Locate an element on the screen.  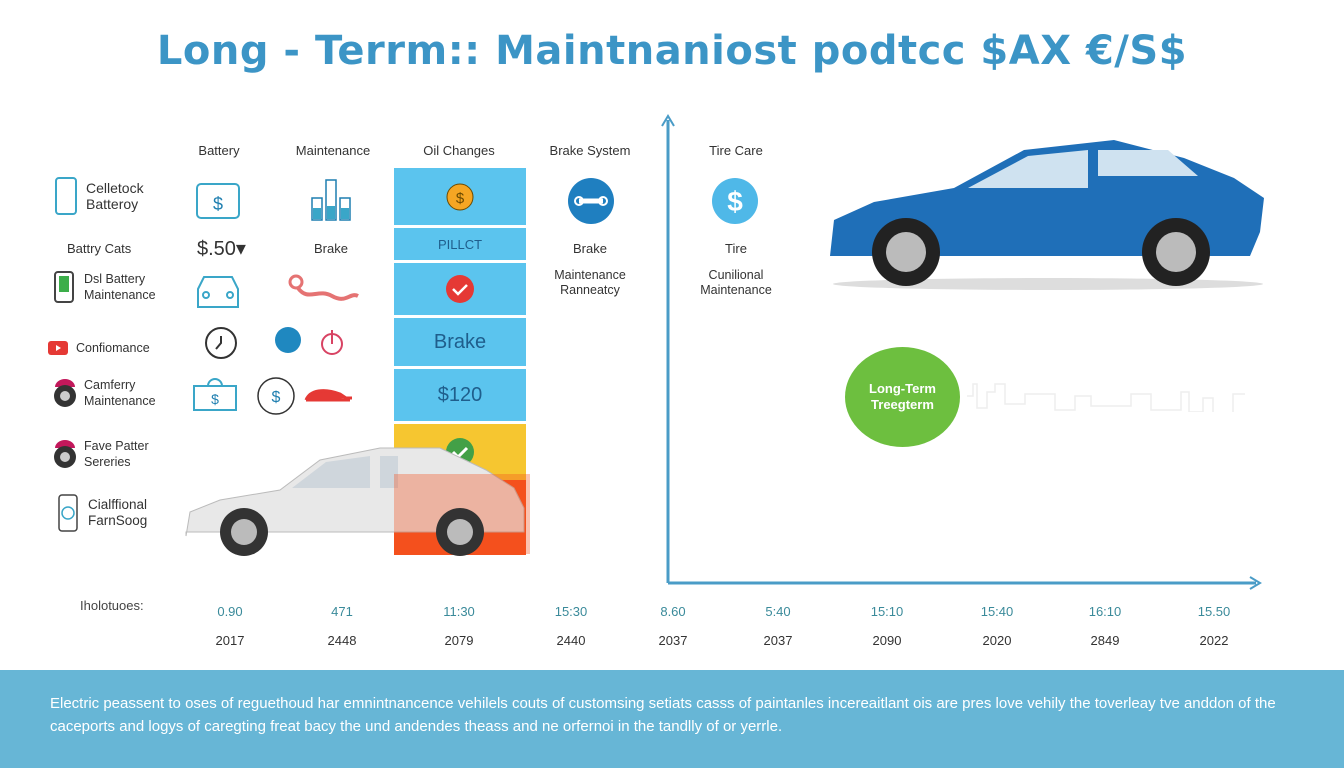
value-cell: 471 is located at coordinates (342, 611).